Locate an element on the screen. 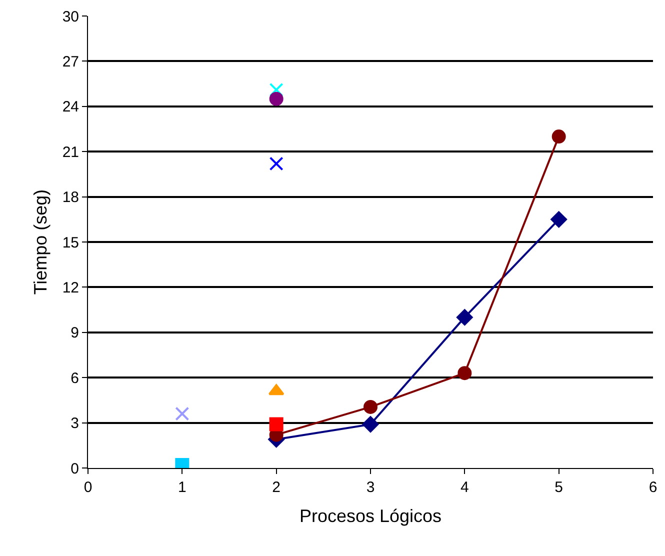 The image size is (665, 556). x-tick-label: 5 is located at coordinates (558, 487).